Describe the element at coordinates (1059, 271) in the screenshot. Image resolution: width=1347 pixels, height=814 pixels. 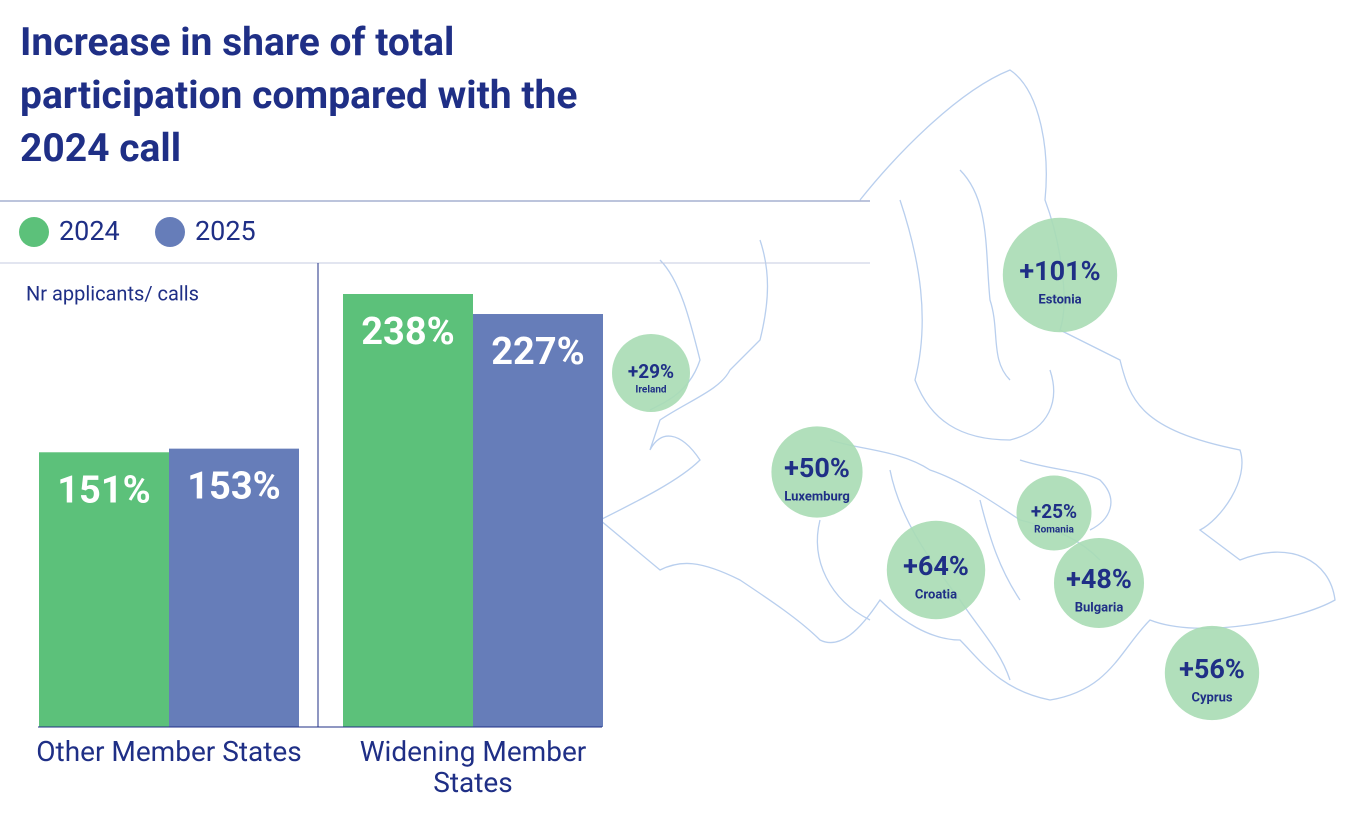
I see `bubble-value-label: +101%` at that location.